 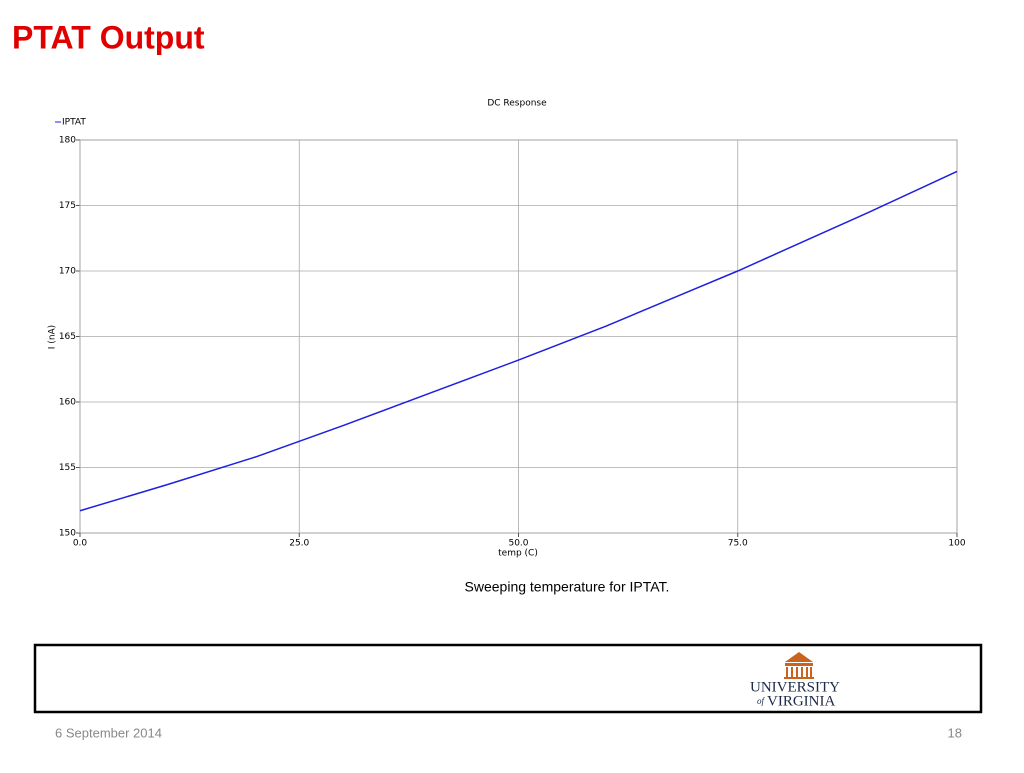 I want to click on logo-icon, so click(x=799, y=665).